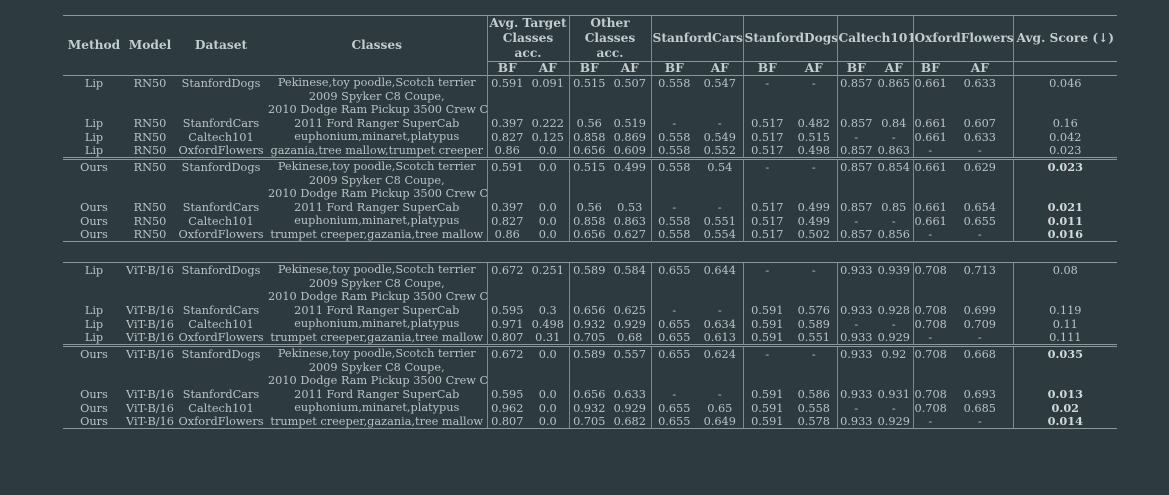 The height and width of the screenshot is (495, 1169). I want to click on cell-avg-score: 0.021, so click(1065, 193).